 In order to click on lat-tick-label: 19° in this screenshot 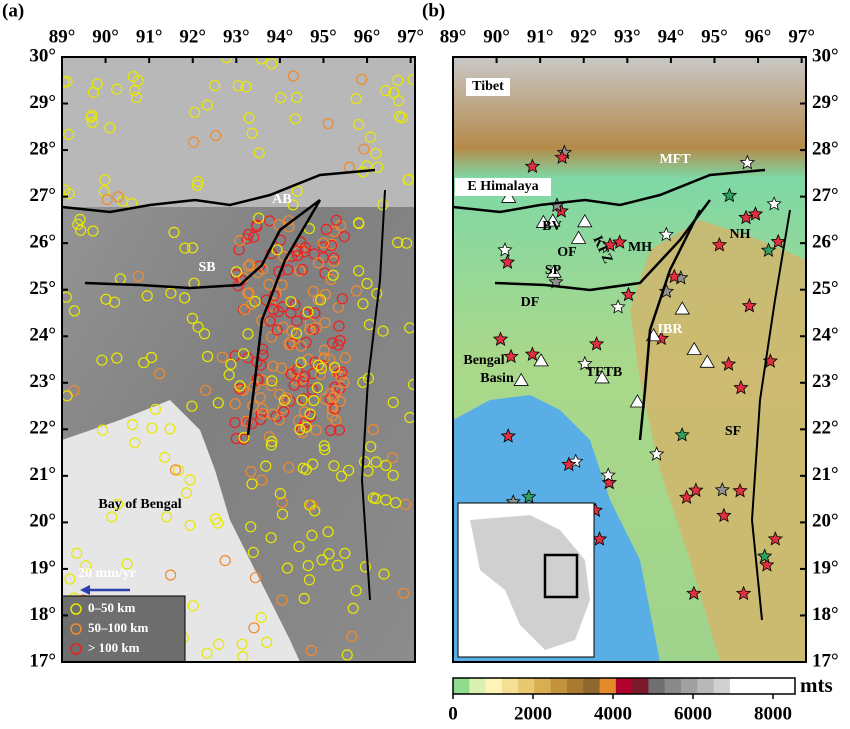, I will do `click(825, 567)`.